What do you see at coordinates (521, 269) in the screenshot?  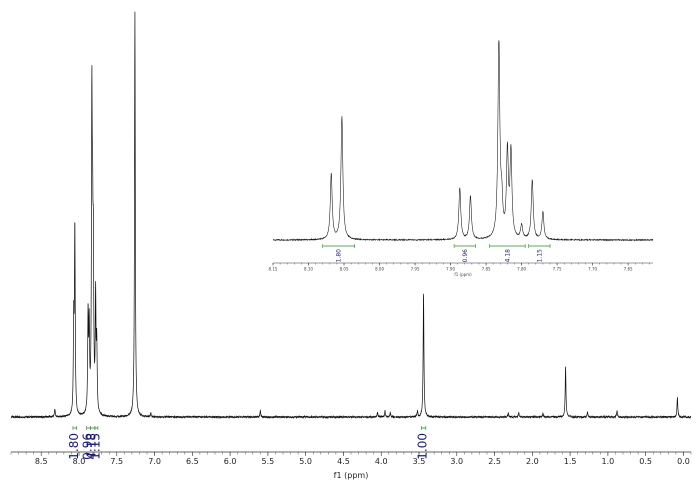 I see `x-tick-label: 7.80` at bounding box center [521, 269].